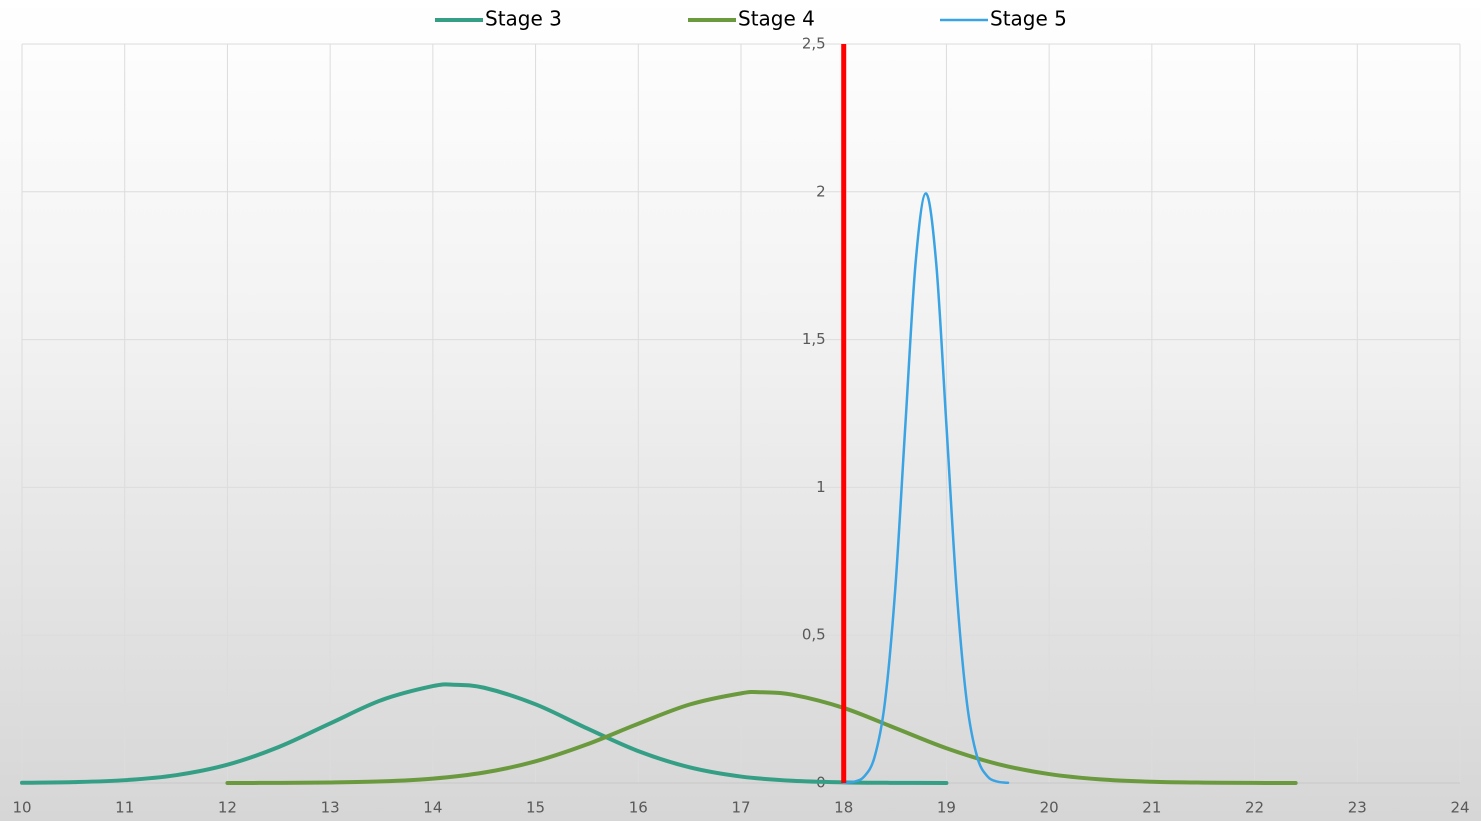 The height and width of the screenshot is (821, 1481). Describe the element at coordinates (814, 44) in the screenshot. I see `y-tick-label: 2,5` at that location.